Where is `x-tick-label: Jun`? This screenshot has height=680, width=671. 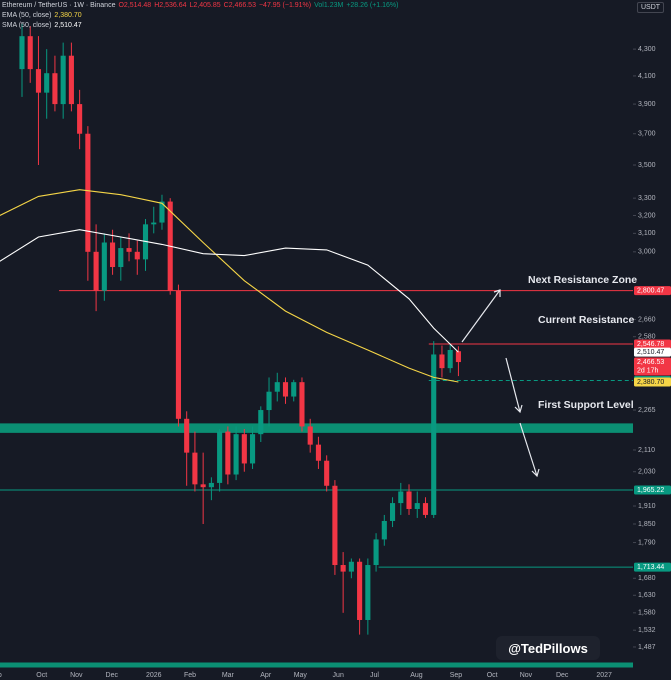 x-tick-label: Jun is located at coordinates (338, 675).